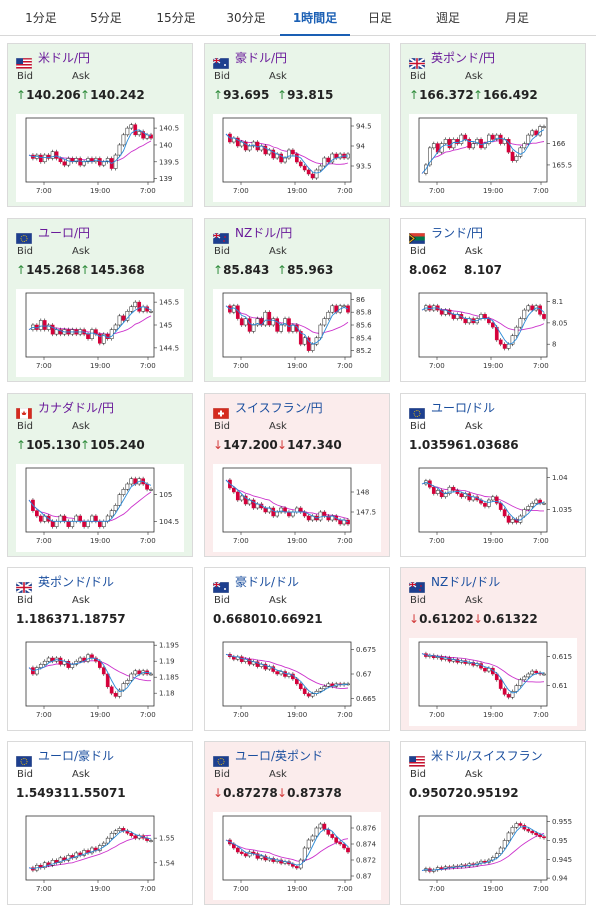 The height and width of the screenshot is (909, 596). I want to click on pair-name-link: 米ドル/円, so click(64, 58).